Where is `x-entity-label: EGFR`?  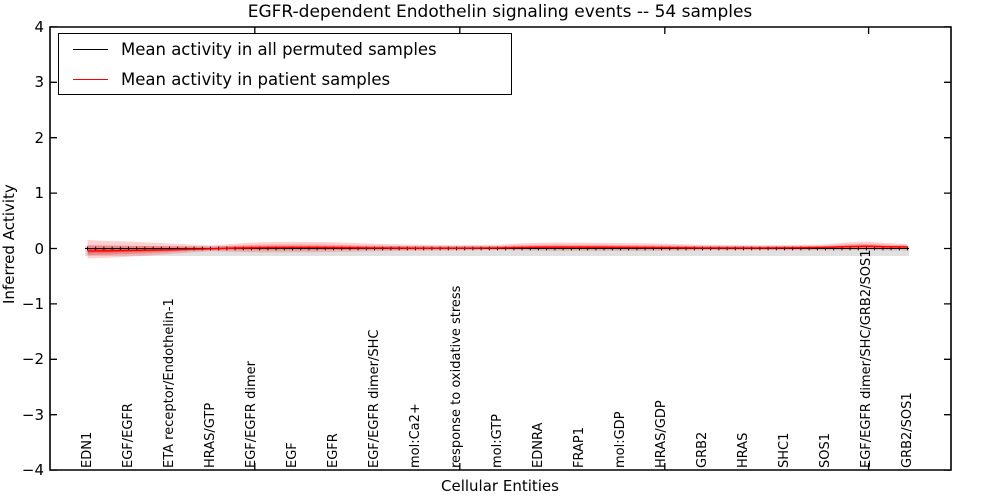 x-entity-label: EGFR is located at coordinates (333, 450).